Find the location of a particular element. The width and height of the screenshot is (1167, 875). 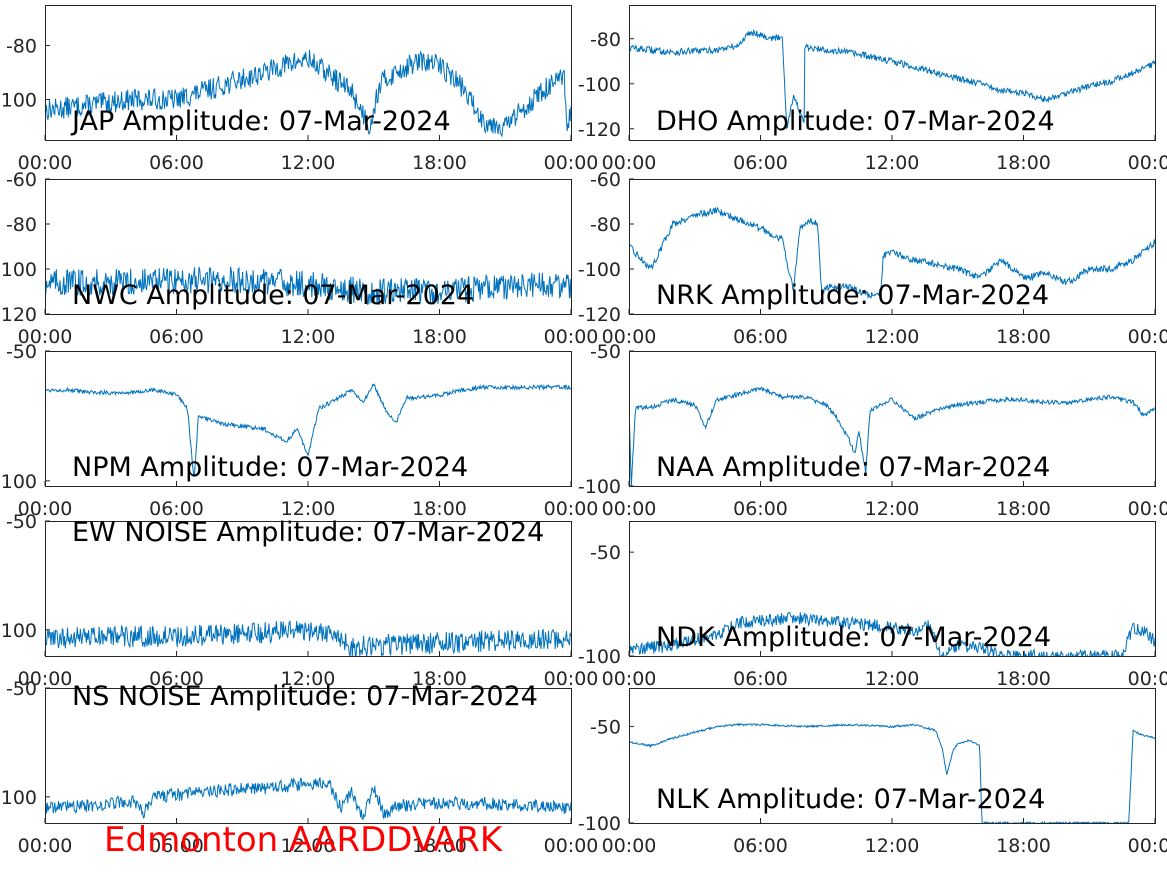

y-tick-label-4-1: -100 is located at coordinates (18, 482).